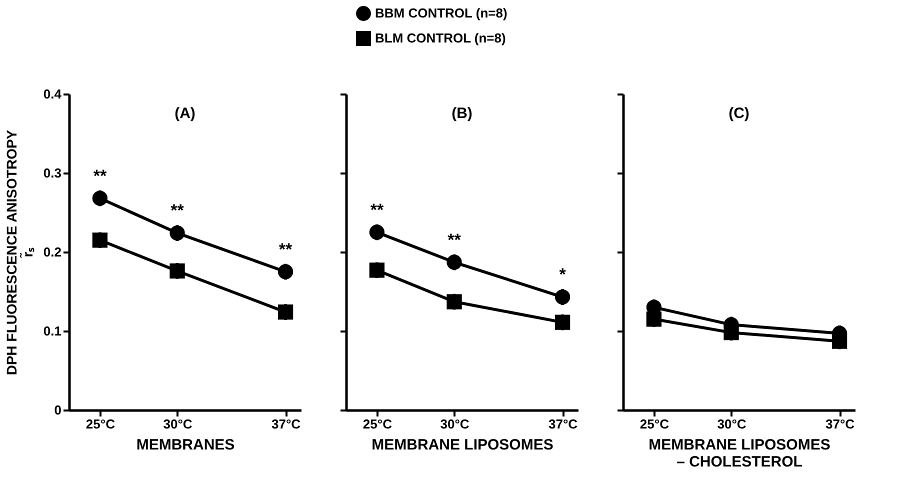  I want to click on x-axis-title: MEMBRANE LIPOSOMES, so click(463, 445).